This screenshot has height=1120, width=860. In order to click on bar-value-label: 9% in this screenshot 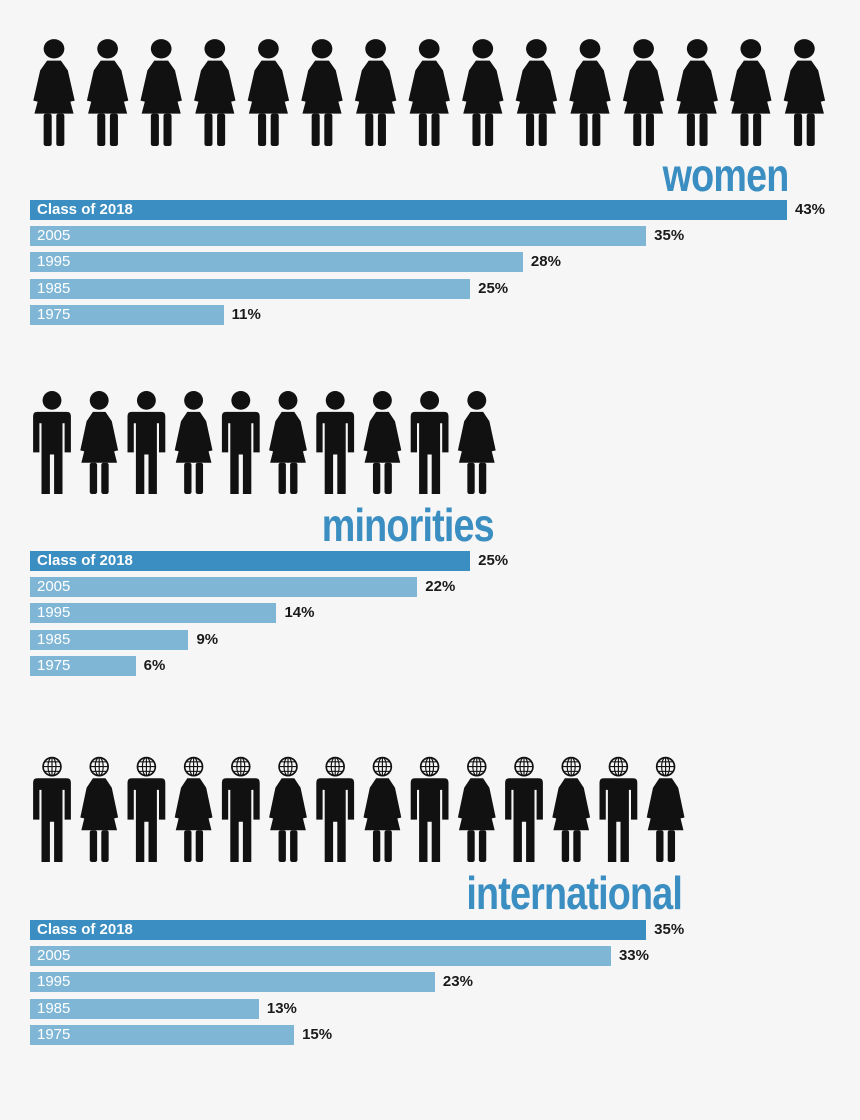, I will do `click(207, 639)`.